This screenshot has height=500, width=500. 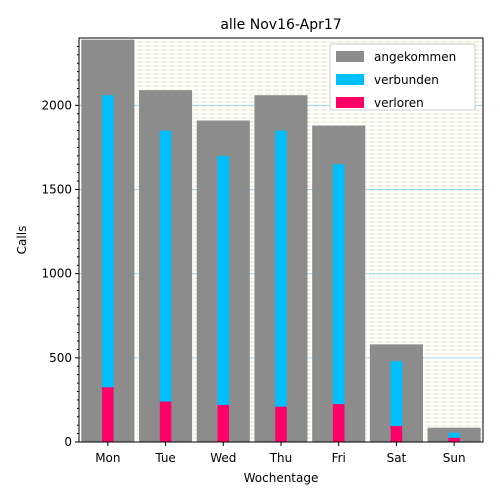 I want to click on y-tick-label: 1000, so click(x=56, y=274).